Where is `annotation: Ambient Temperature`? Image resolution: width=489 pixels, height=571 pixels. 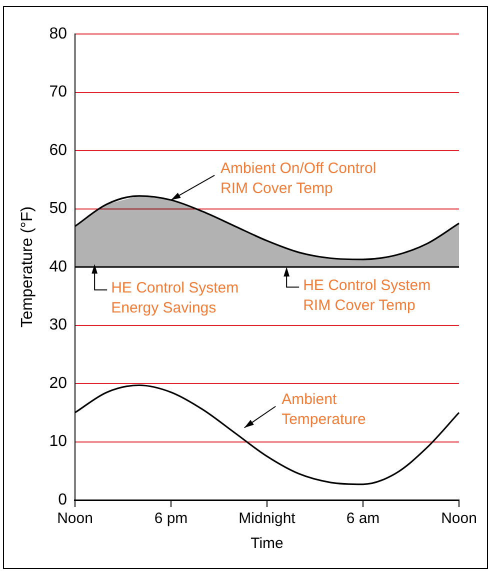 annotation: Ambient Temperature is located at coordinates (324, 409).